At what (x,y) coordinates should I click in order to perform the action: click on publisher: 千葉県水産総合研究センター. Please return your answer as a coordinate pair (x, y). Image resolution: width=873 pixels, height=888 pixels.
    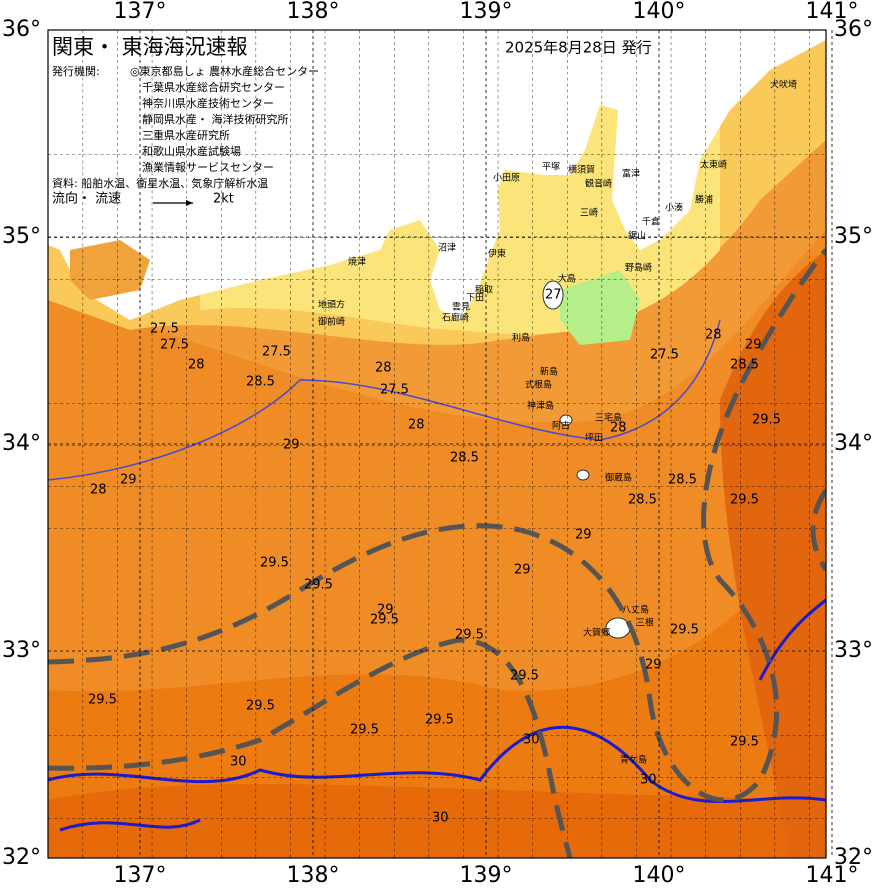
    Looking at the image, I should click on (213, 87).